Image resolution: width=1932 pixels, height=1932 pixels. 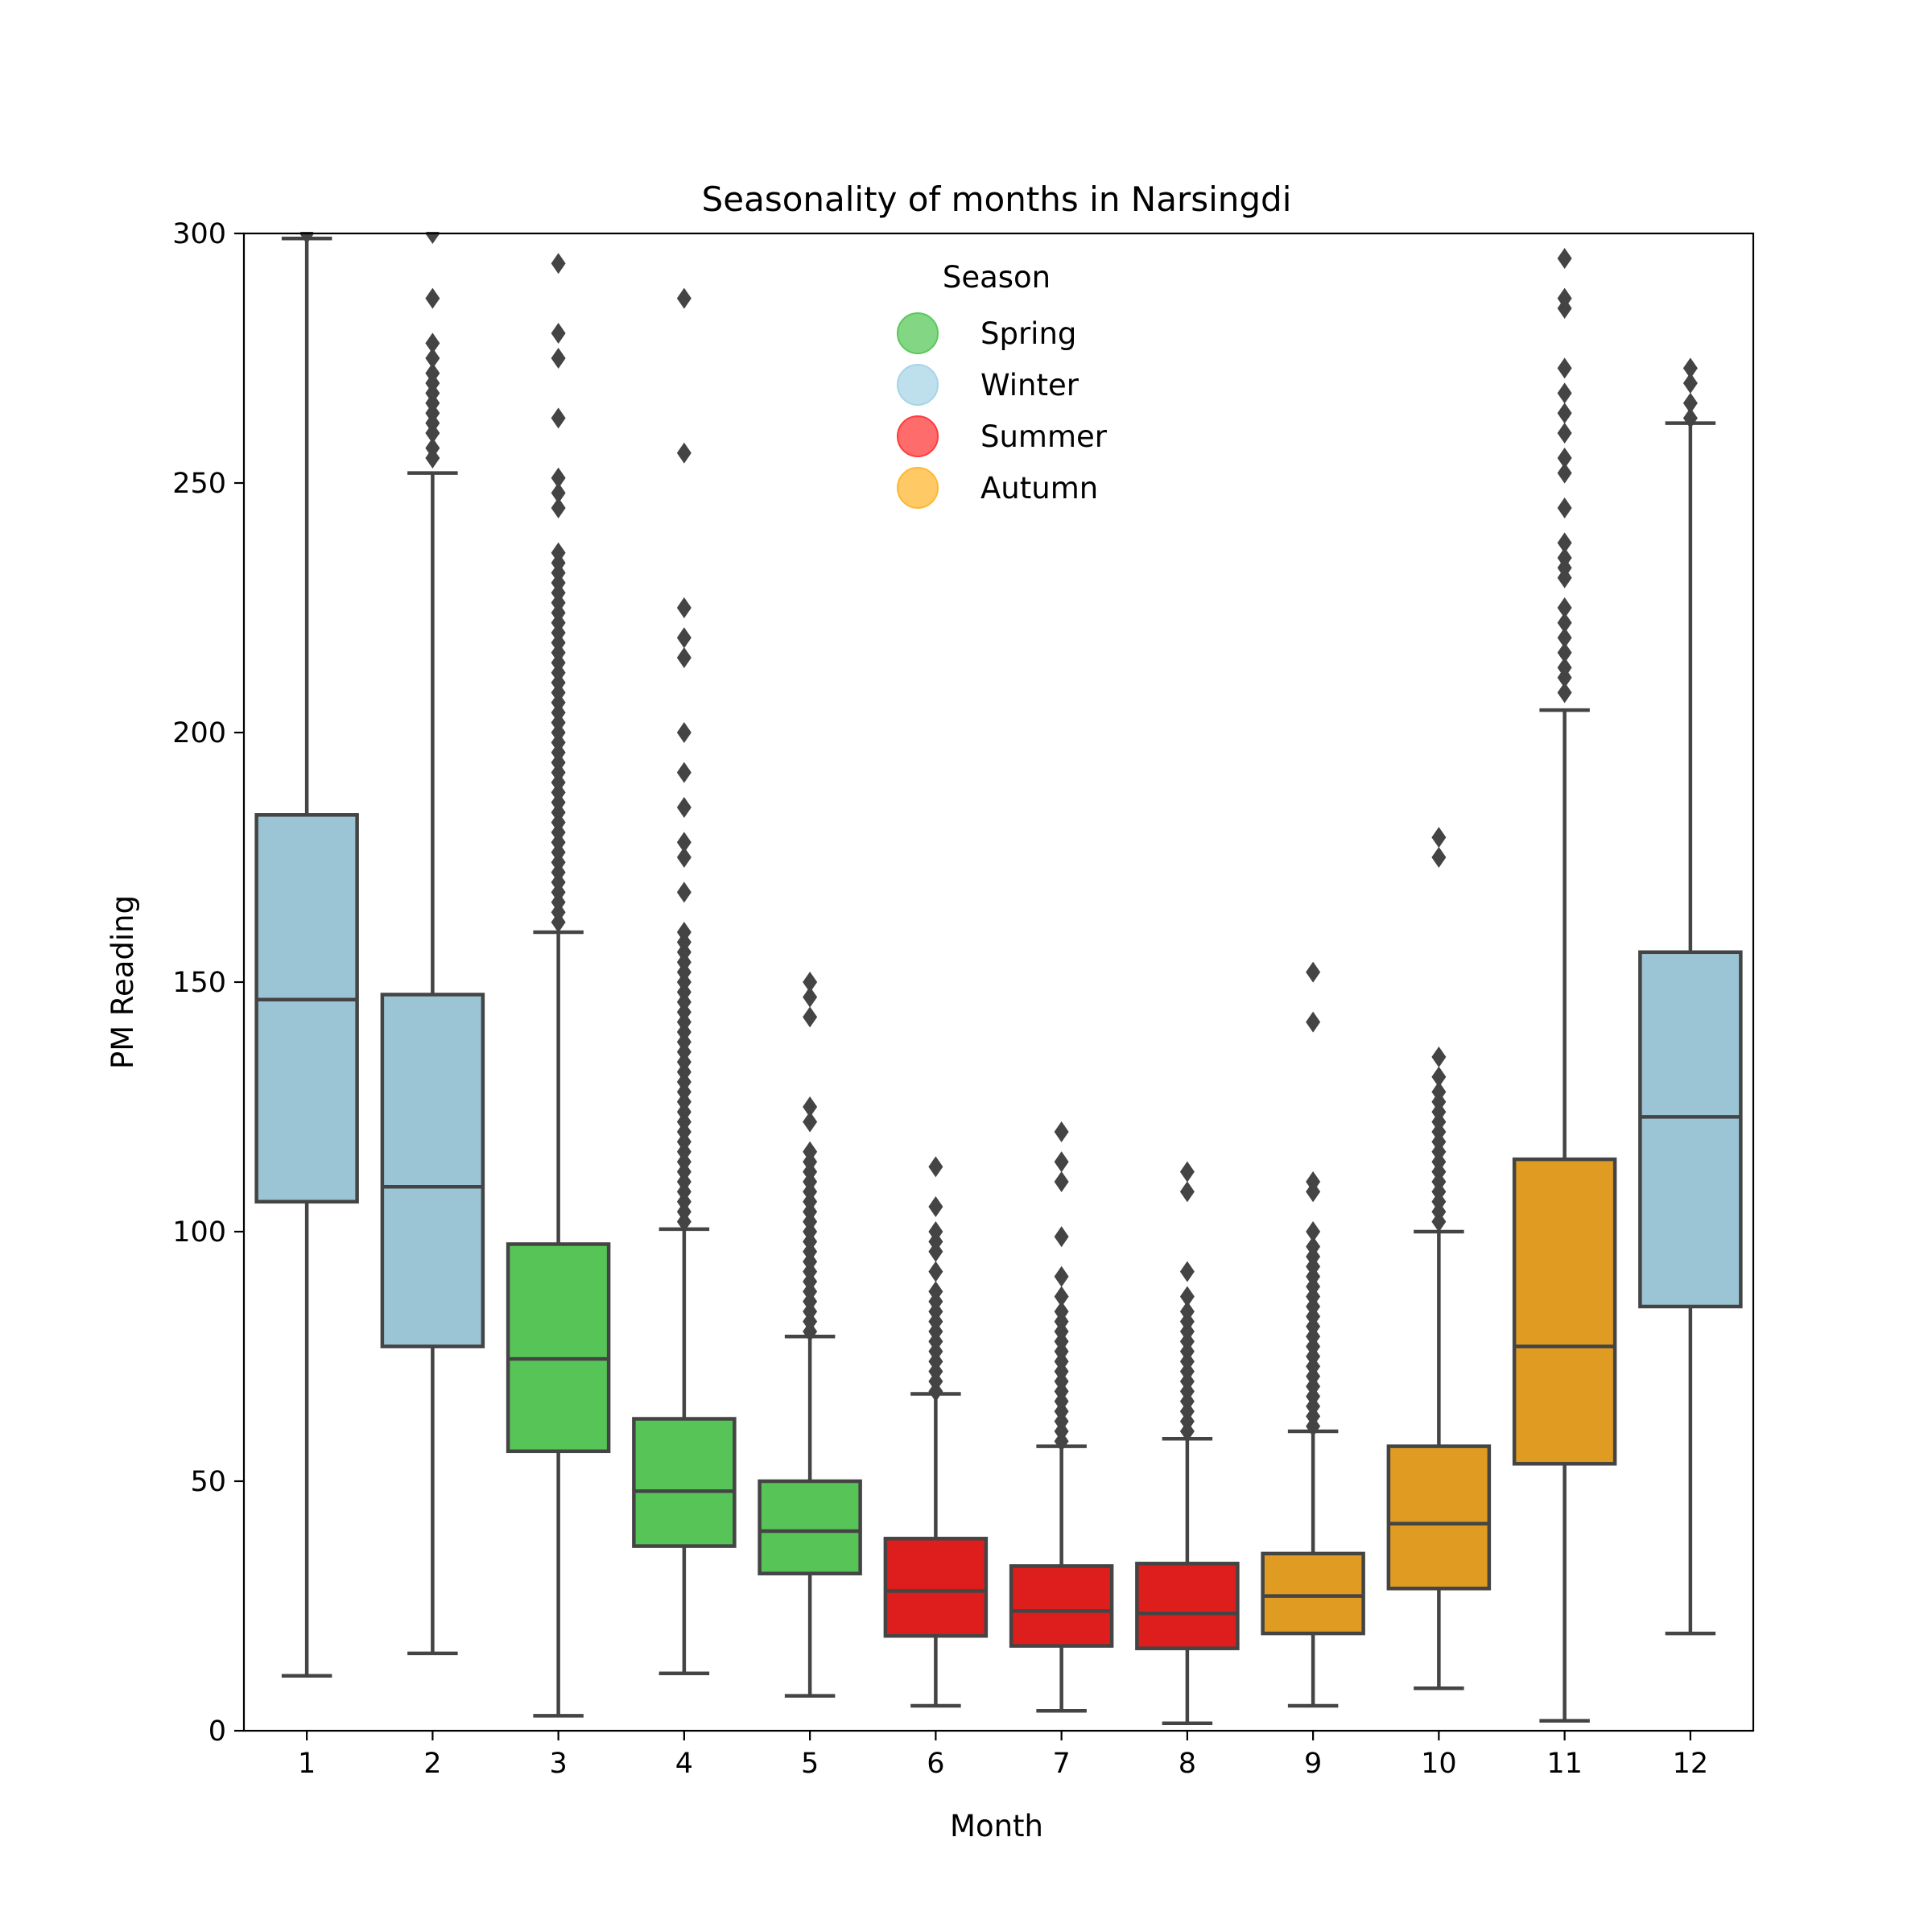 I want to click on legend-marker-summer, so click(x=918, y=436).